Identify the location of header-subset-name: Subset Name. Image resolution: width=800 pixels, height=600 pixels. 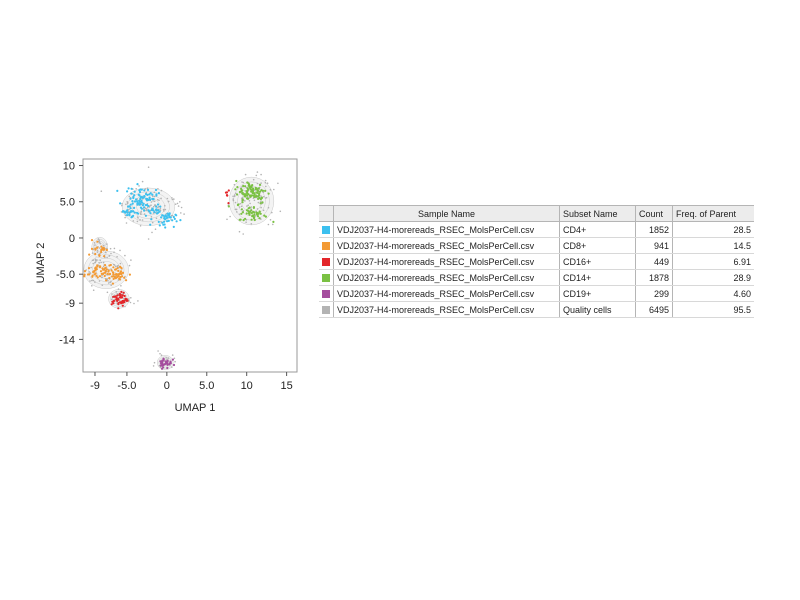
(597, 213).